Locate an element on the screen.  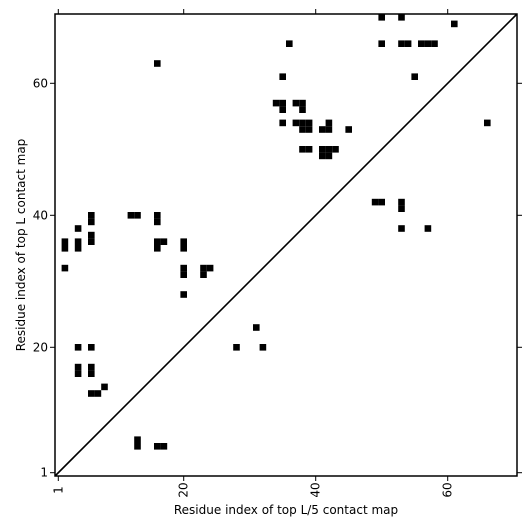
y-axis-label: Residue index of top L contact map is located at coordinates (21, 245).